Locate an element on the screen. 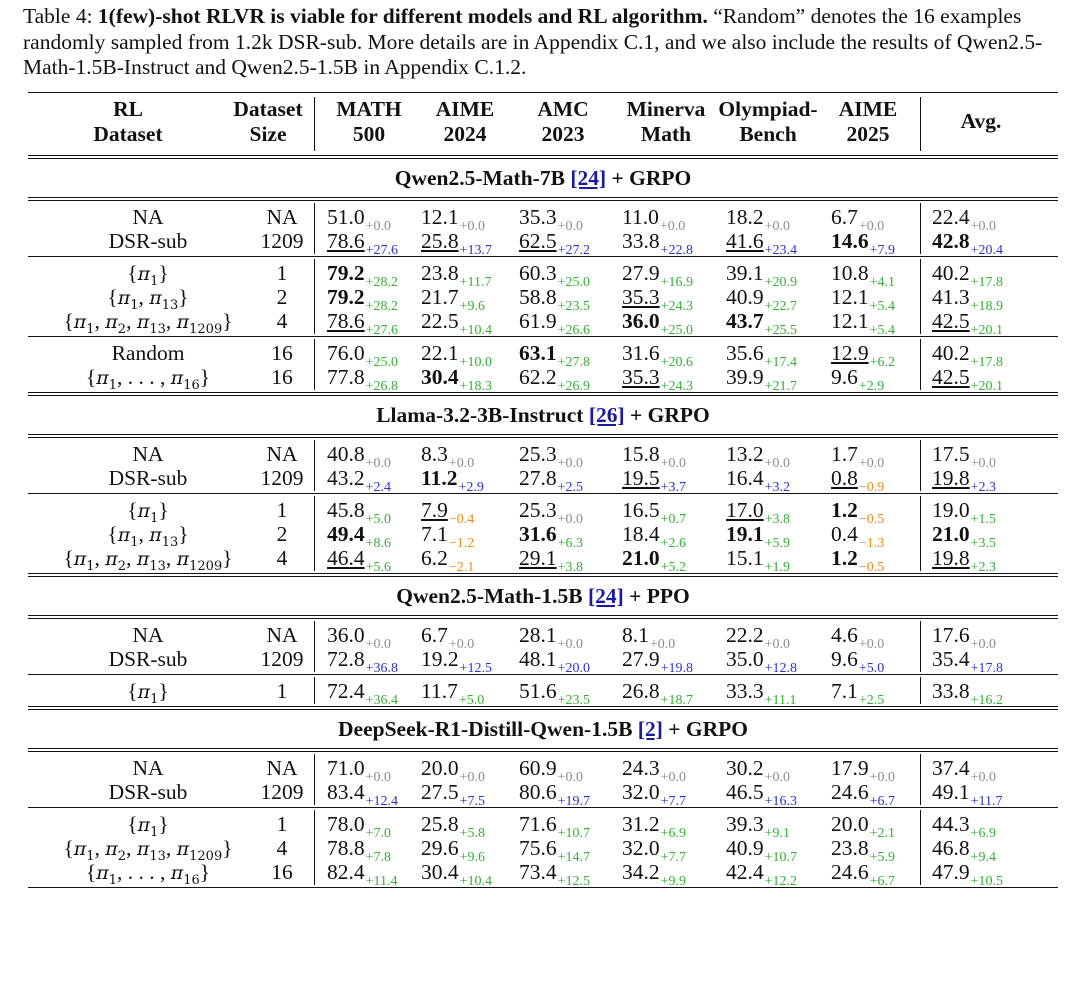  delta-value: +26.8 is located at coordinates (382, 386).